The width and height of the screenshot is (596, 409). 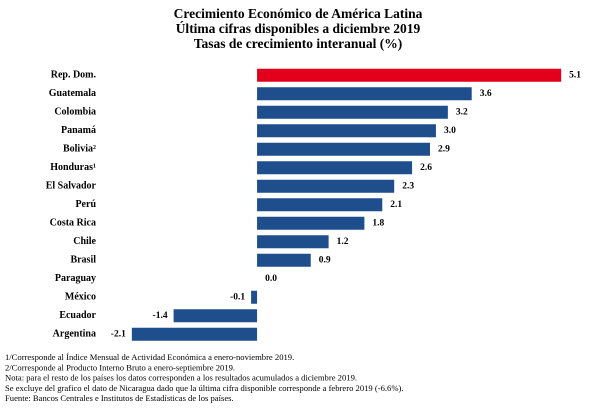 What do you see at coordinates (74, 334) in the screenshot?
I see `category-label: Argentina` at bounding box center [74, 334].